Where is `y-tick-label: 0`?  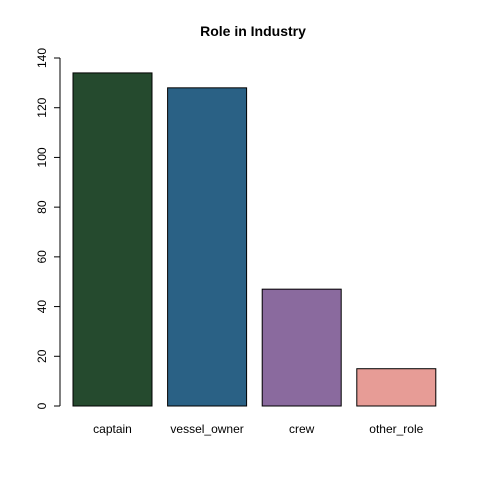 y-tick-label: 0 is located at coordinates (42, 405).